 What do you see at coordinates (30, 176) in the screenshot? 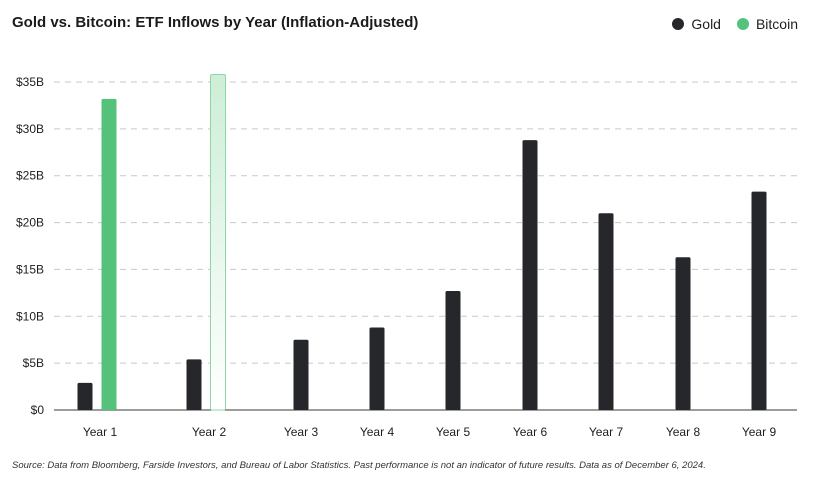
I see `y-tick-label: $25B` at bounding box center [30, 176].